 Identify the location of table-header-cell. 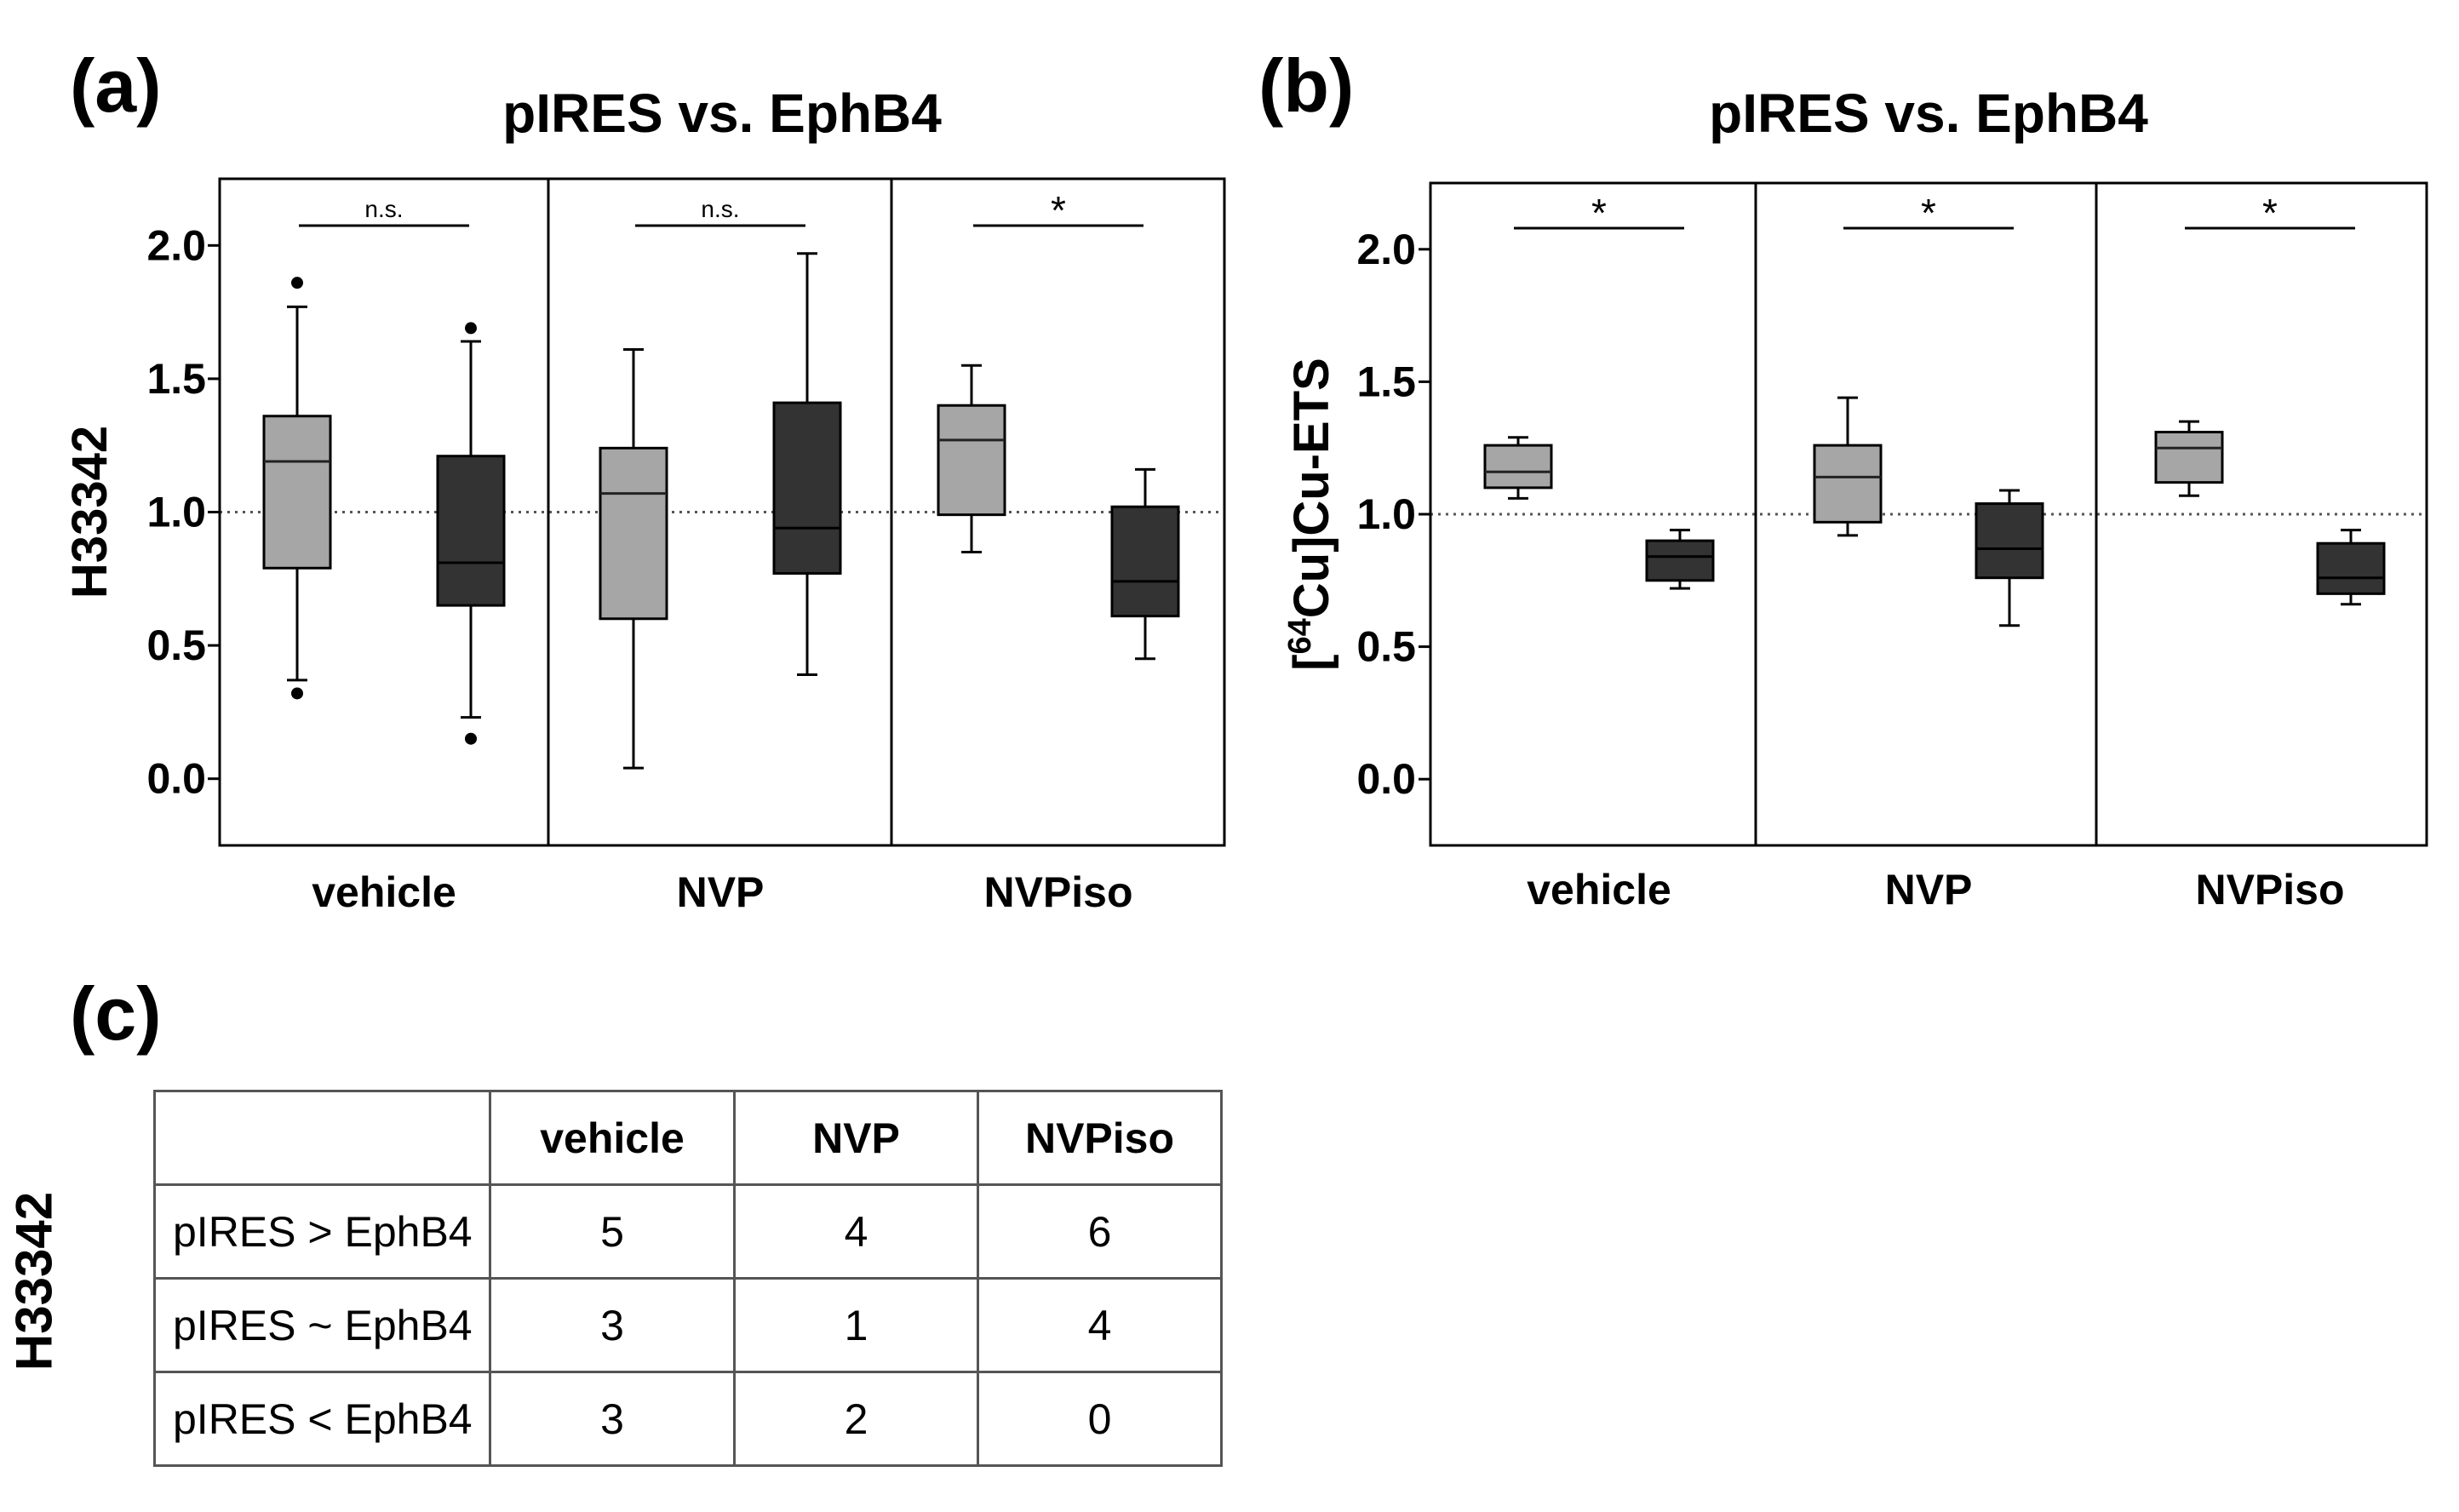
(322, 1138).